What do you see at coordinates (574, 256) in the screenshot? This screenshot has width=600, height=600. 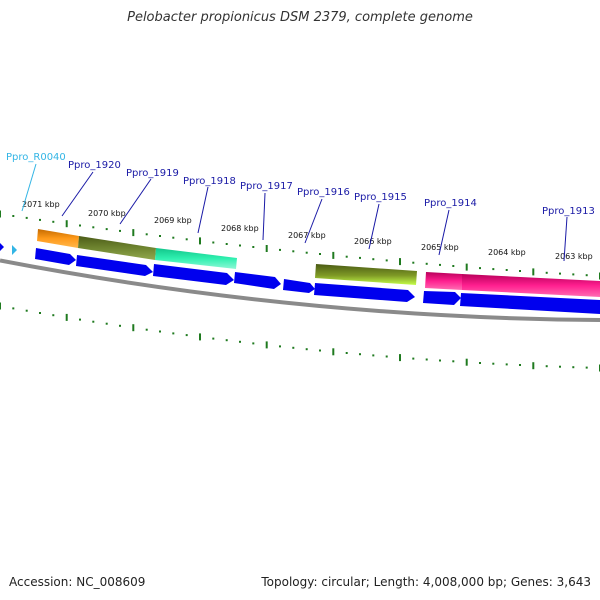 I see `kbp-label: 2063 kbp` at bounding box center [574, 256].